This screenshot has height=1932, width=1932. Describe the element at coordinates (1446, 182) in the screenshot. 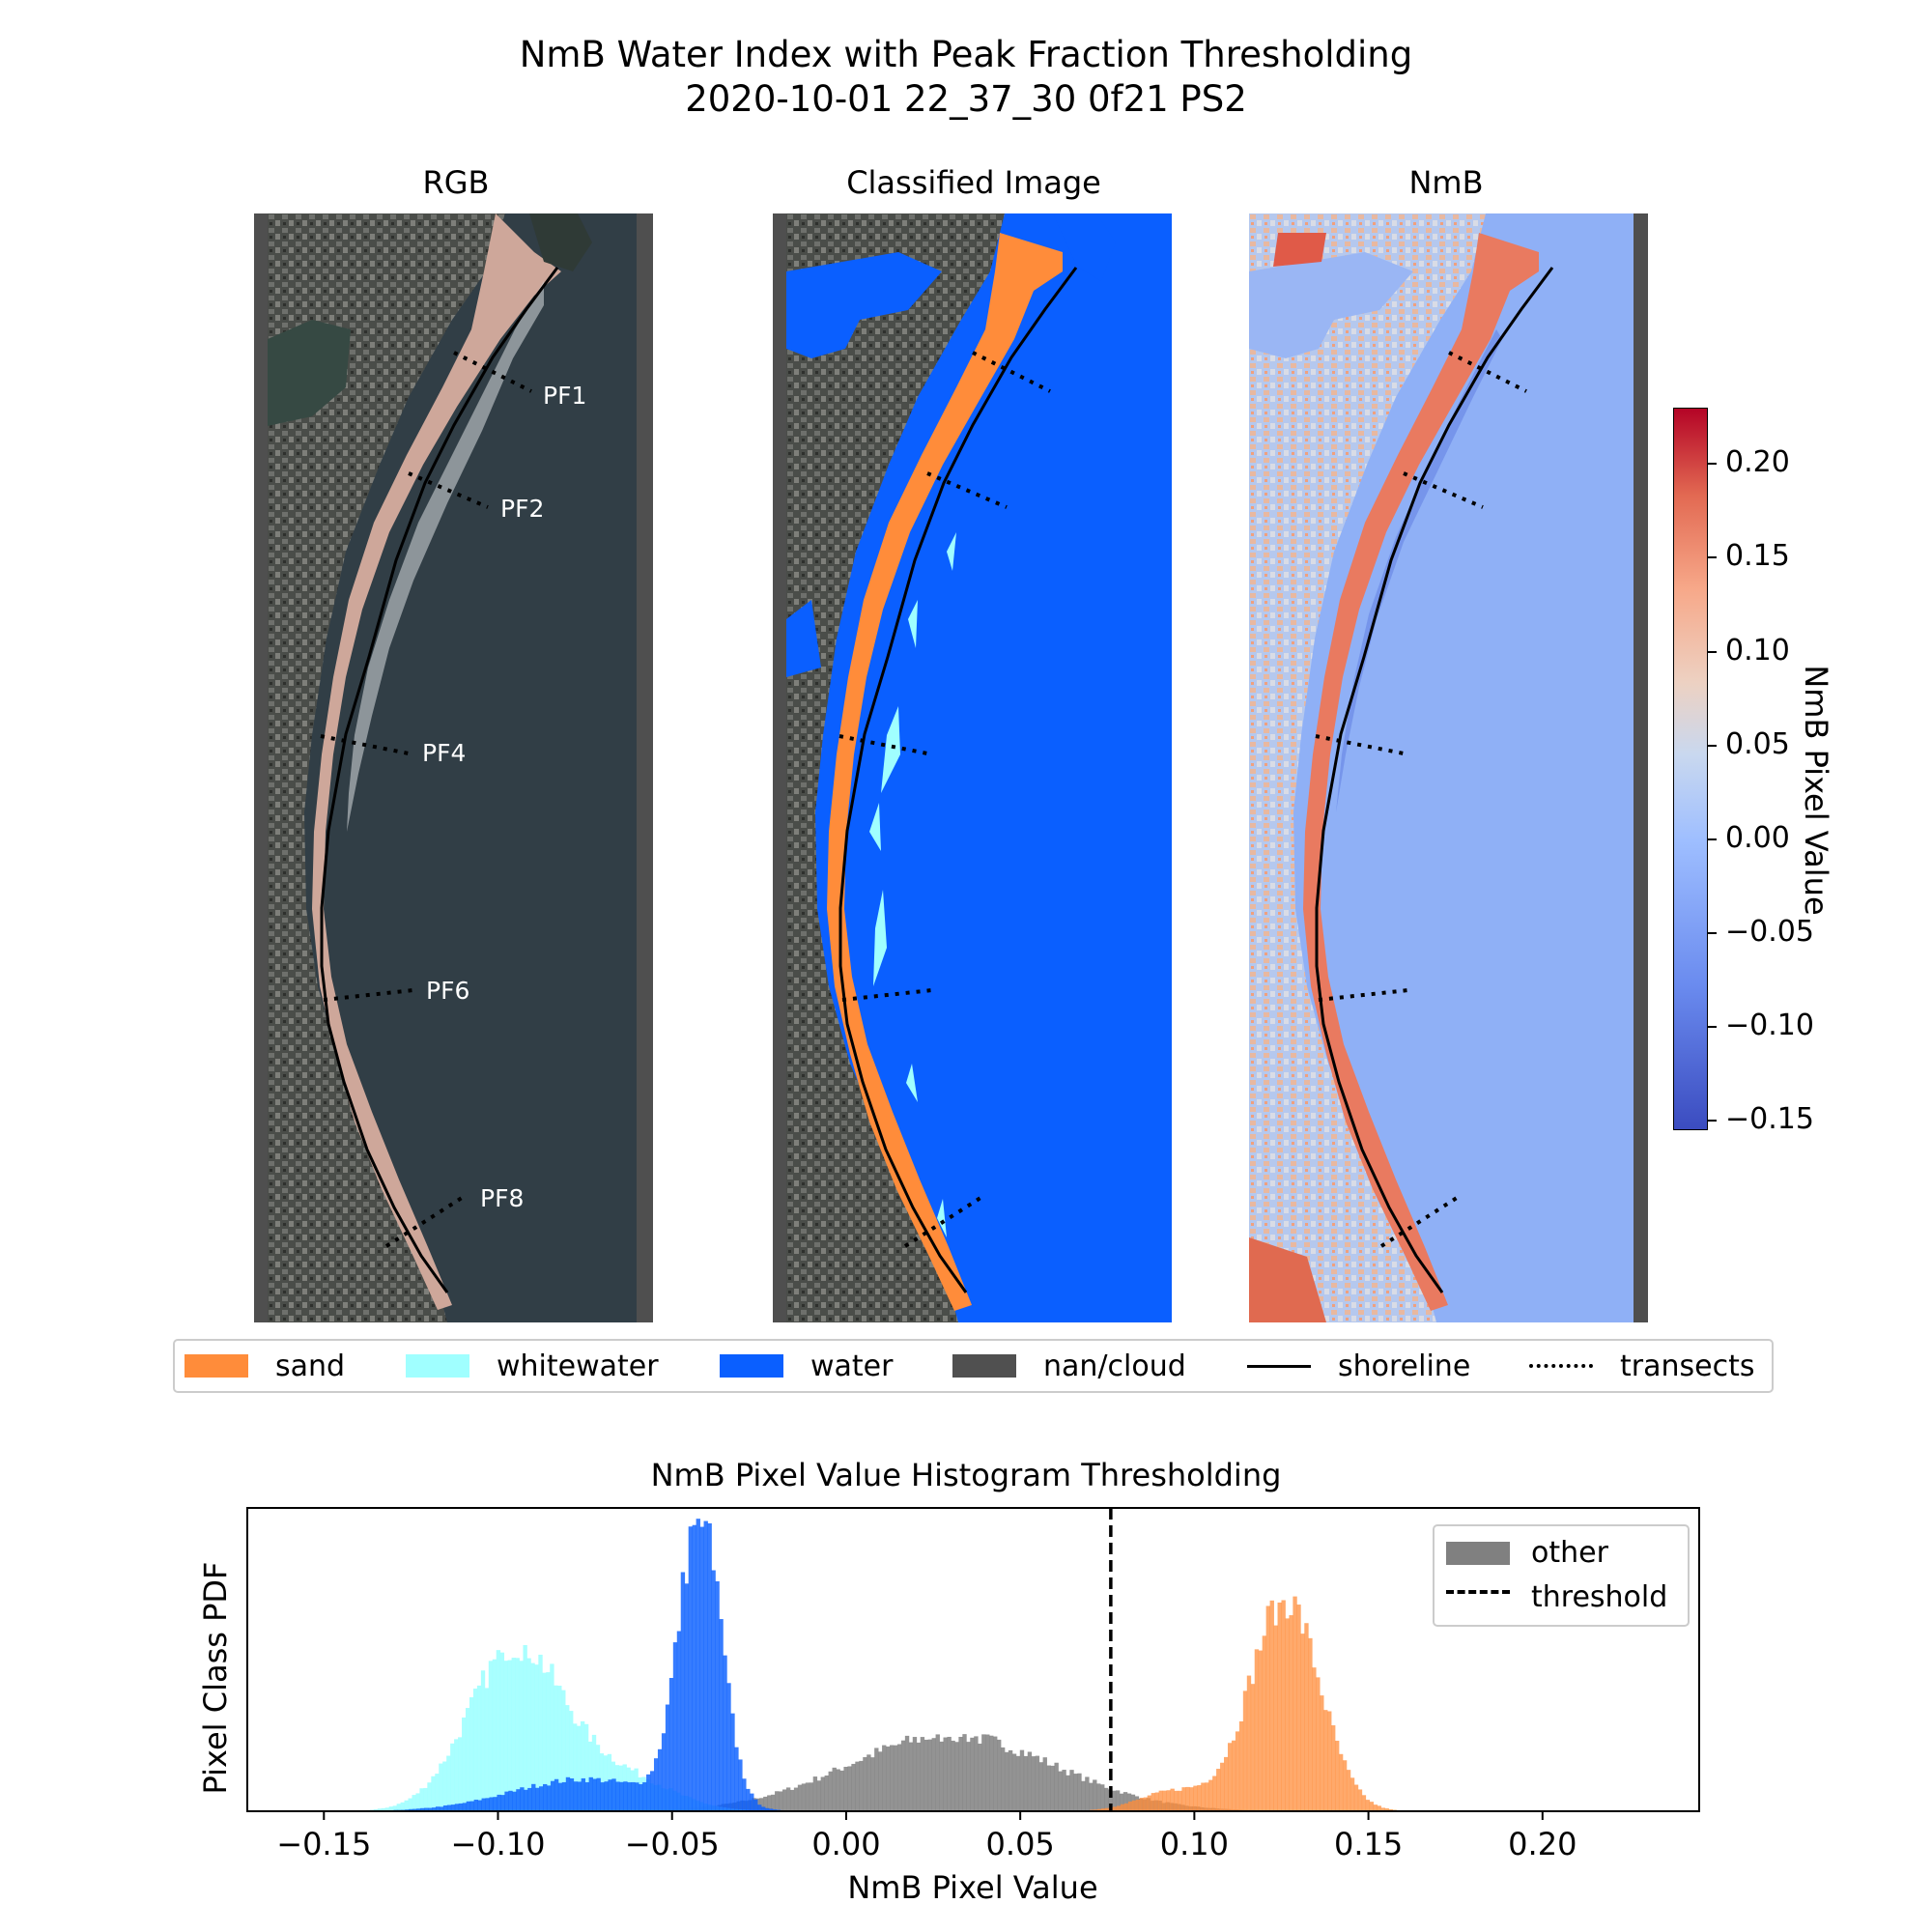

I see `nmb-panel-title: NmB` at that location.